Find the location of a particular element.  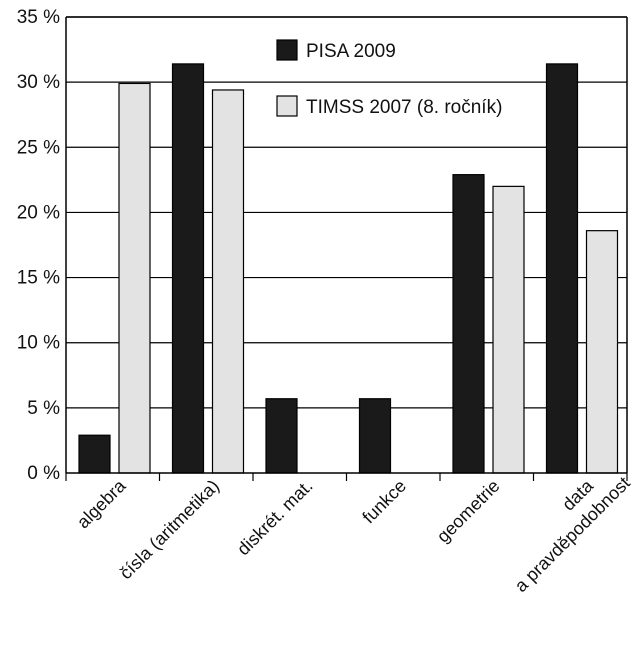

x-tick-label: čísla (aritmetika) is located at coordinates (170, 530).